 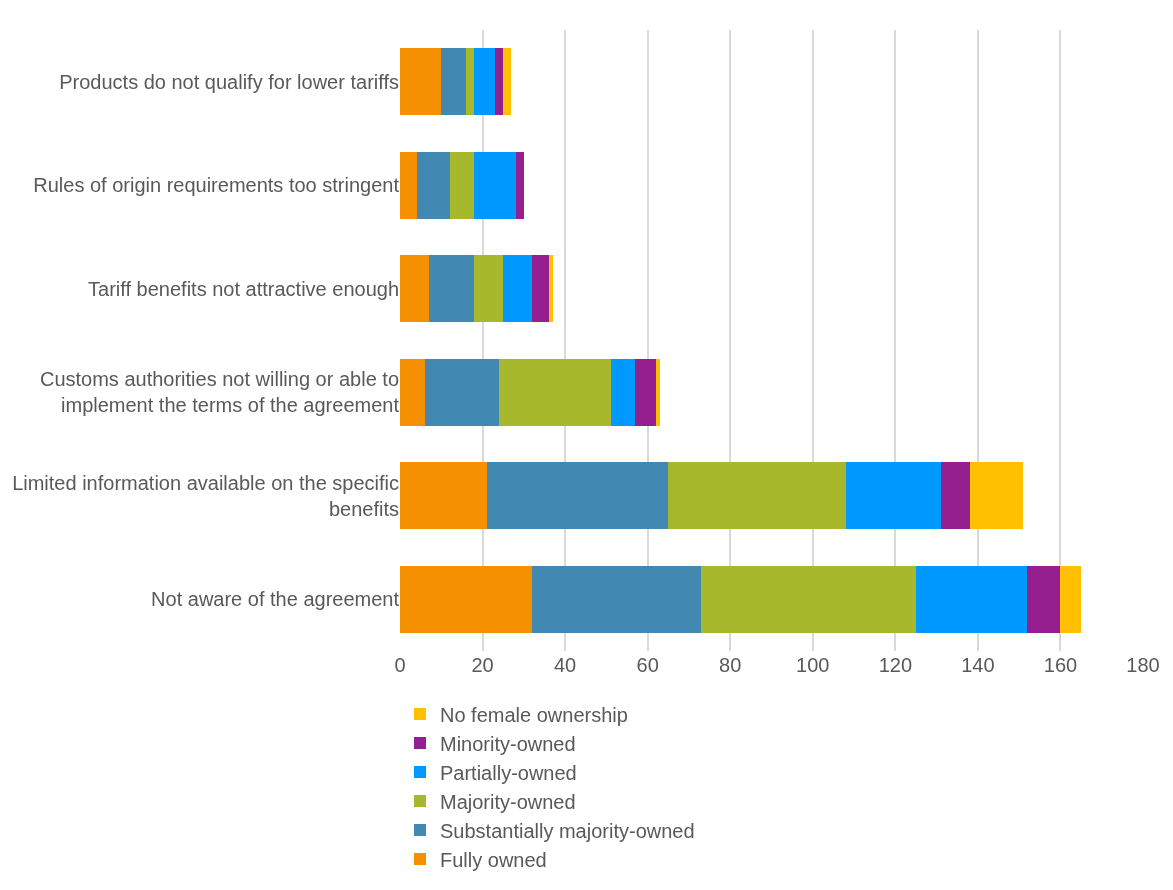 I want to click on legend-label: No female ownership, so click(x=534, y=714).